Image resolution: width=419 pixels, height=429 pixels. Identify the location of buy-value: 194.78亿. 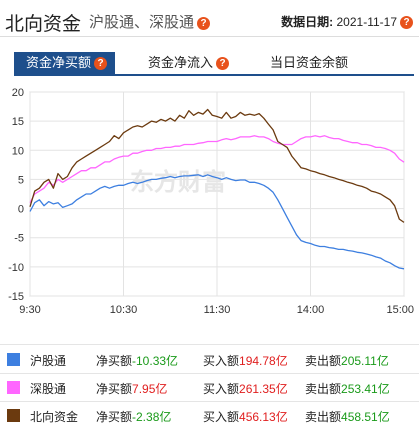
(263, 361).